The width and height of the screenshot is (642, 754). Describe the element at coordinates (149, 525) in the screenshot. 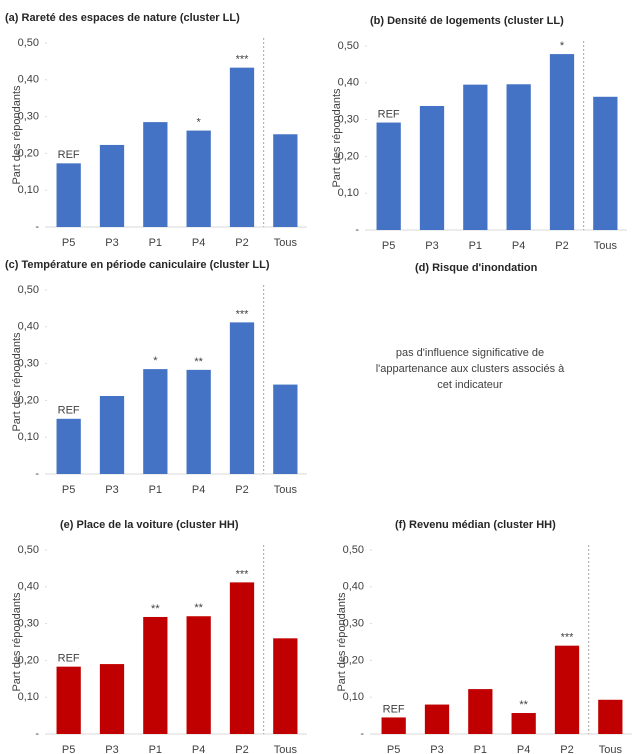

I see `panel-title: (e) Place de la voiture (cluster HH)` at that location.